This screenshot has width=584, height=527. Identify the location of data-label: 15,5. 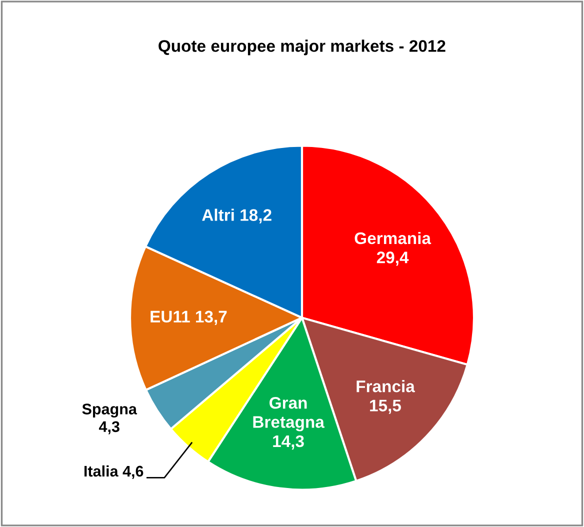
(385, 407).